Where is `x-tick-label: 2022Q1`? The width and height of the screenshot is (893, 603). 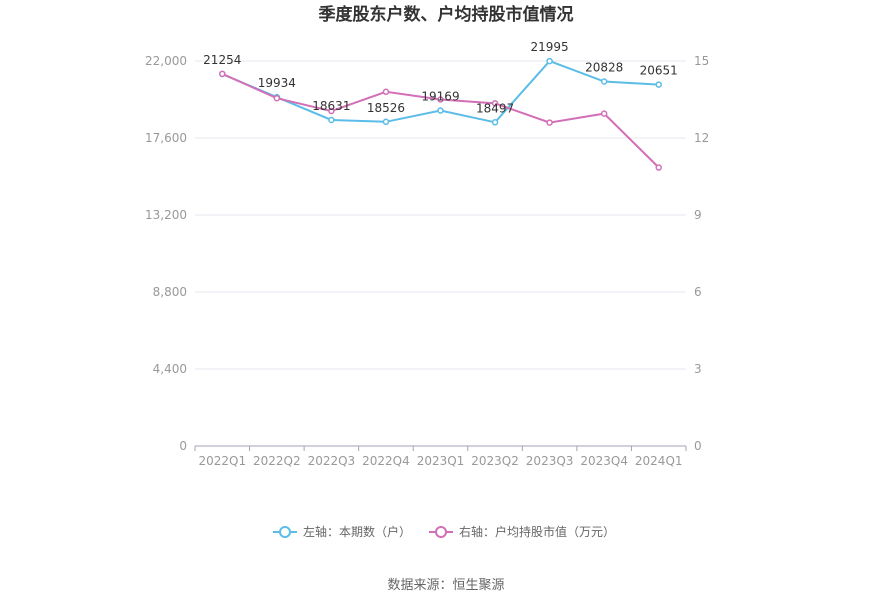 x-tick-label: 2022Q1 is located at coordinates (222, 461).